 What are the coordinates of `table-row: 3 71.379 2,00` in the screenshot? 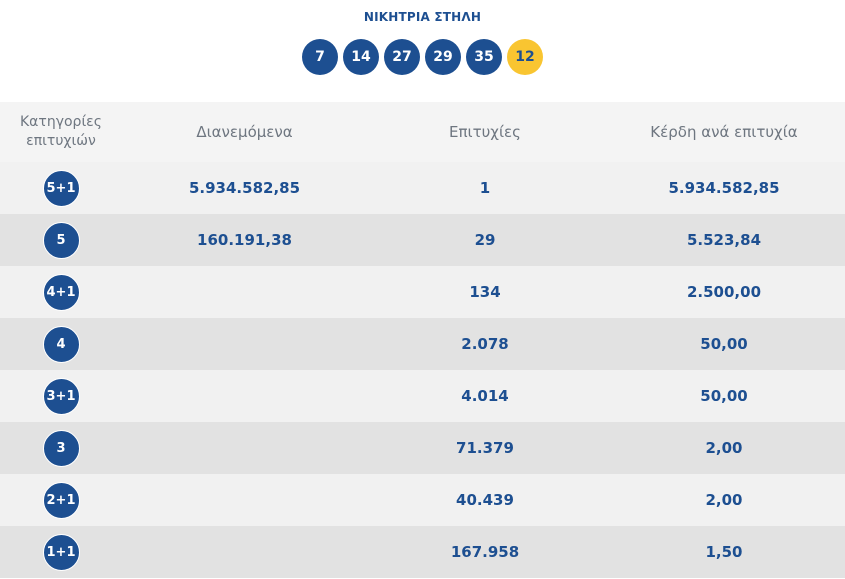 It's located at (422, 448).